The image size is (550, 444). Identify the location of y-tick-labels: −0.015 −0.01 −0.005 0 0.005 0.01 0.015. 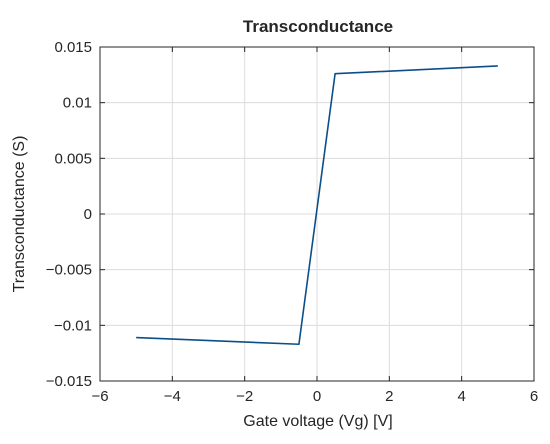
(69, 214).